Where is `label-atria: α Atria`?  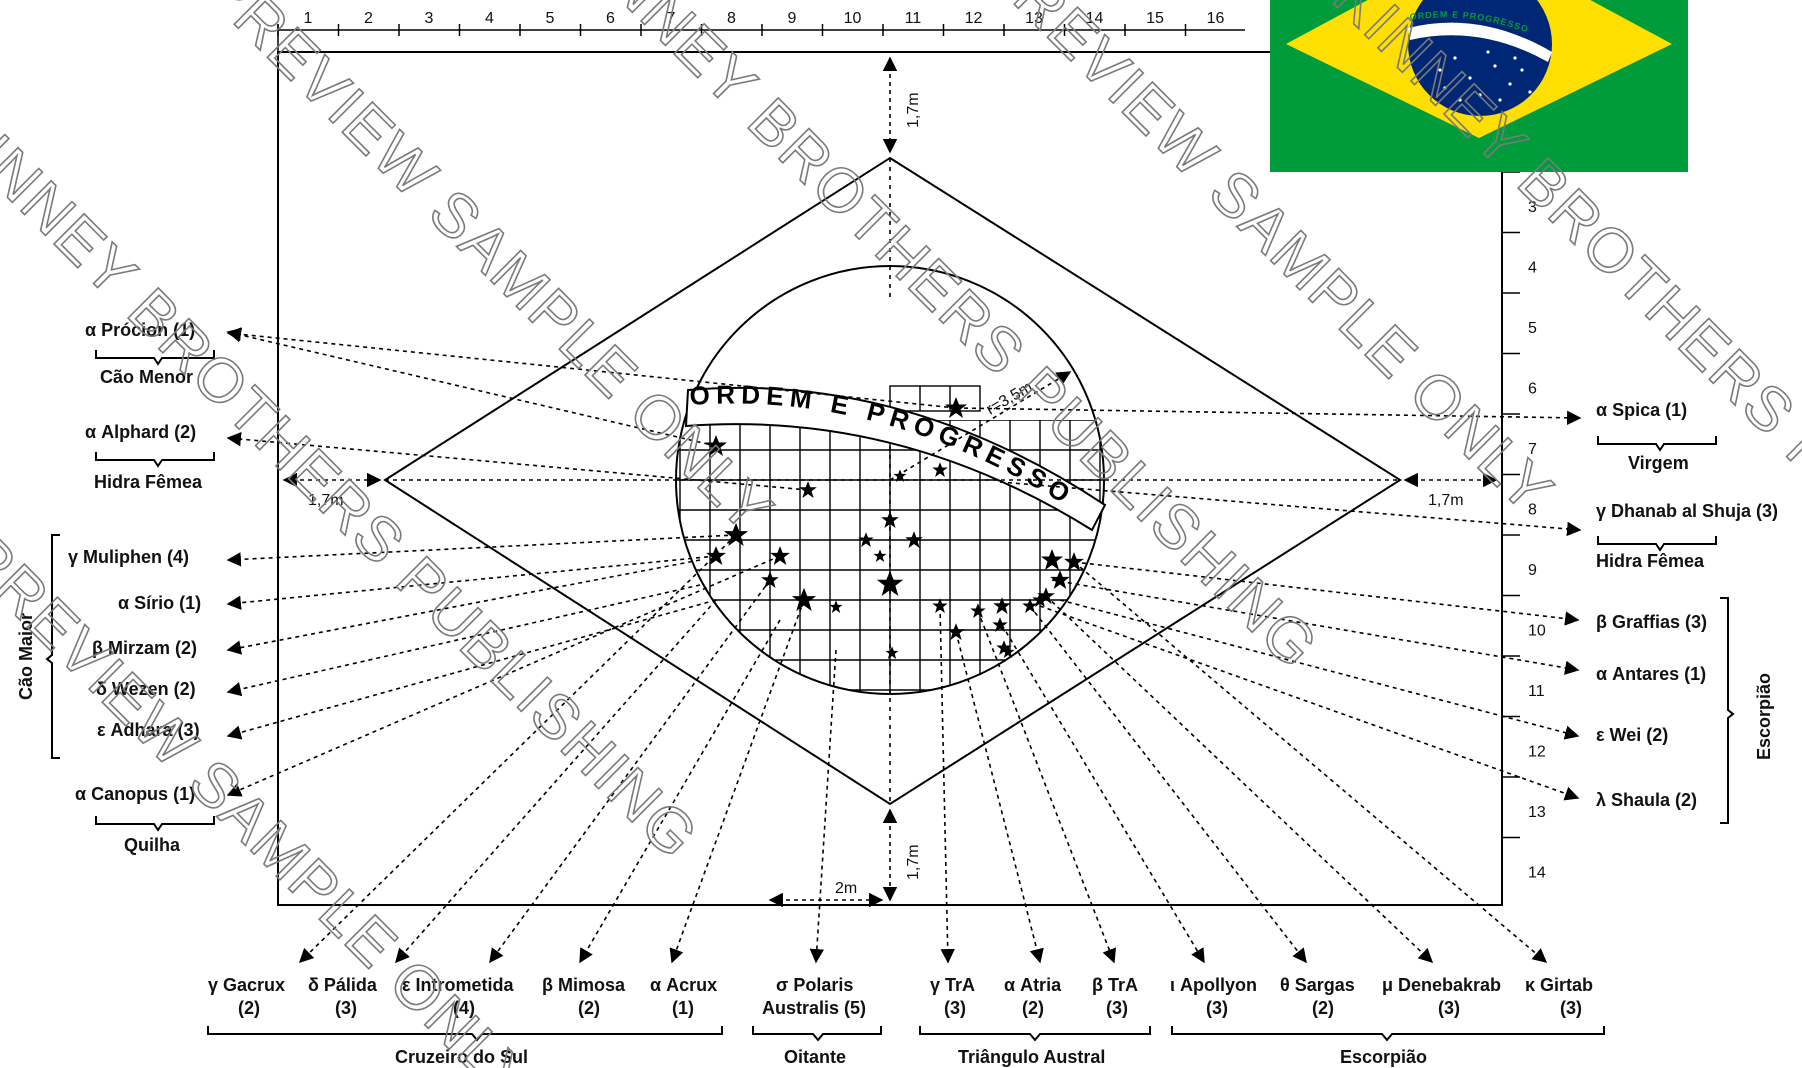
label-atria: α Atria is located at coordinates (1033, 985).